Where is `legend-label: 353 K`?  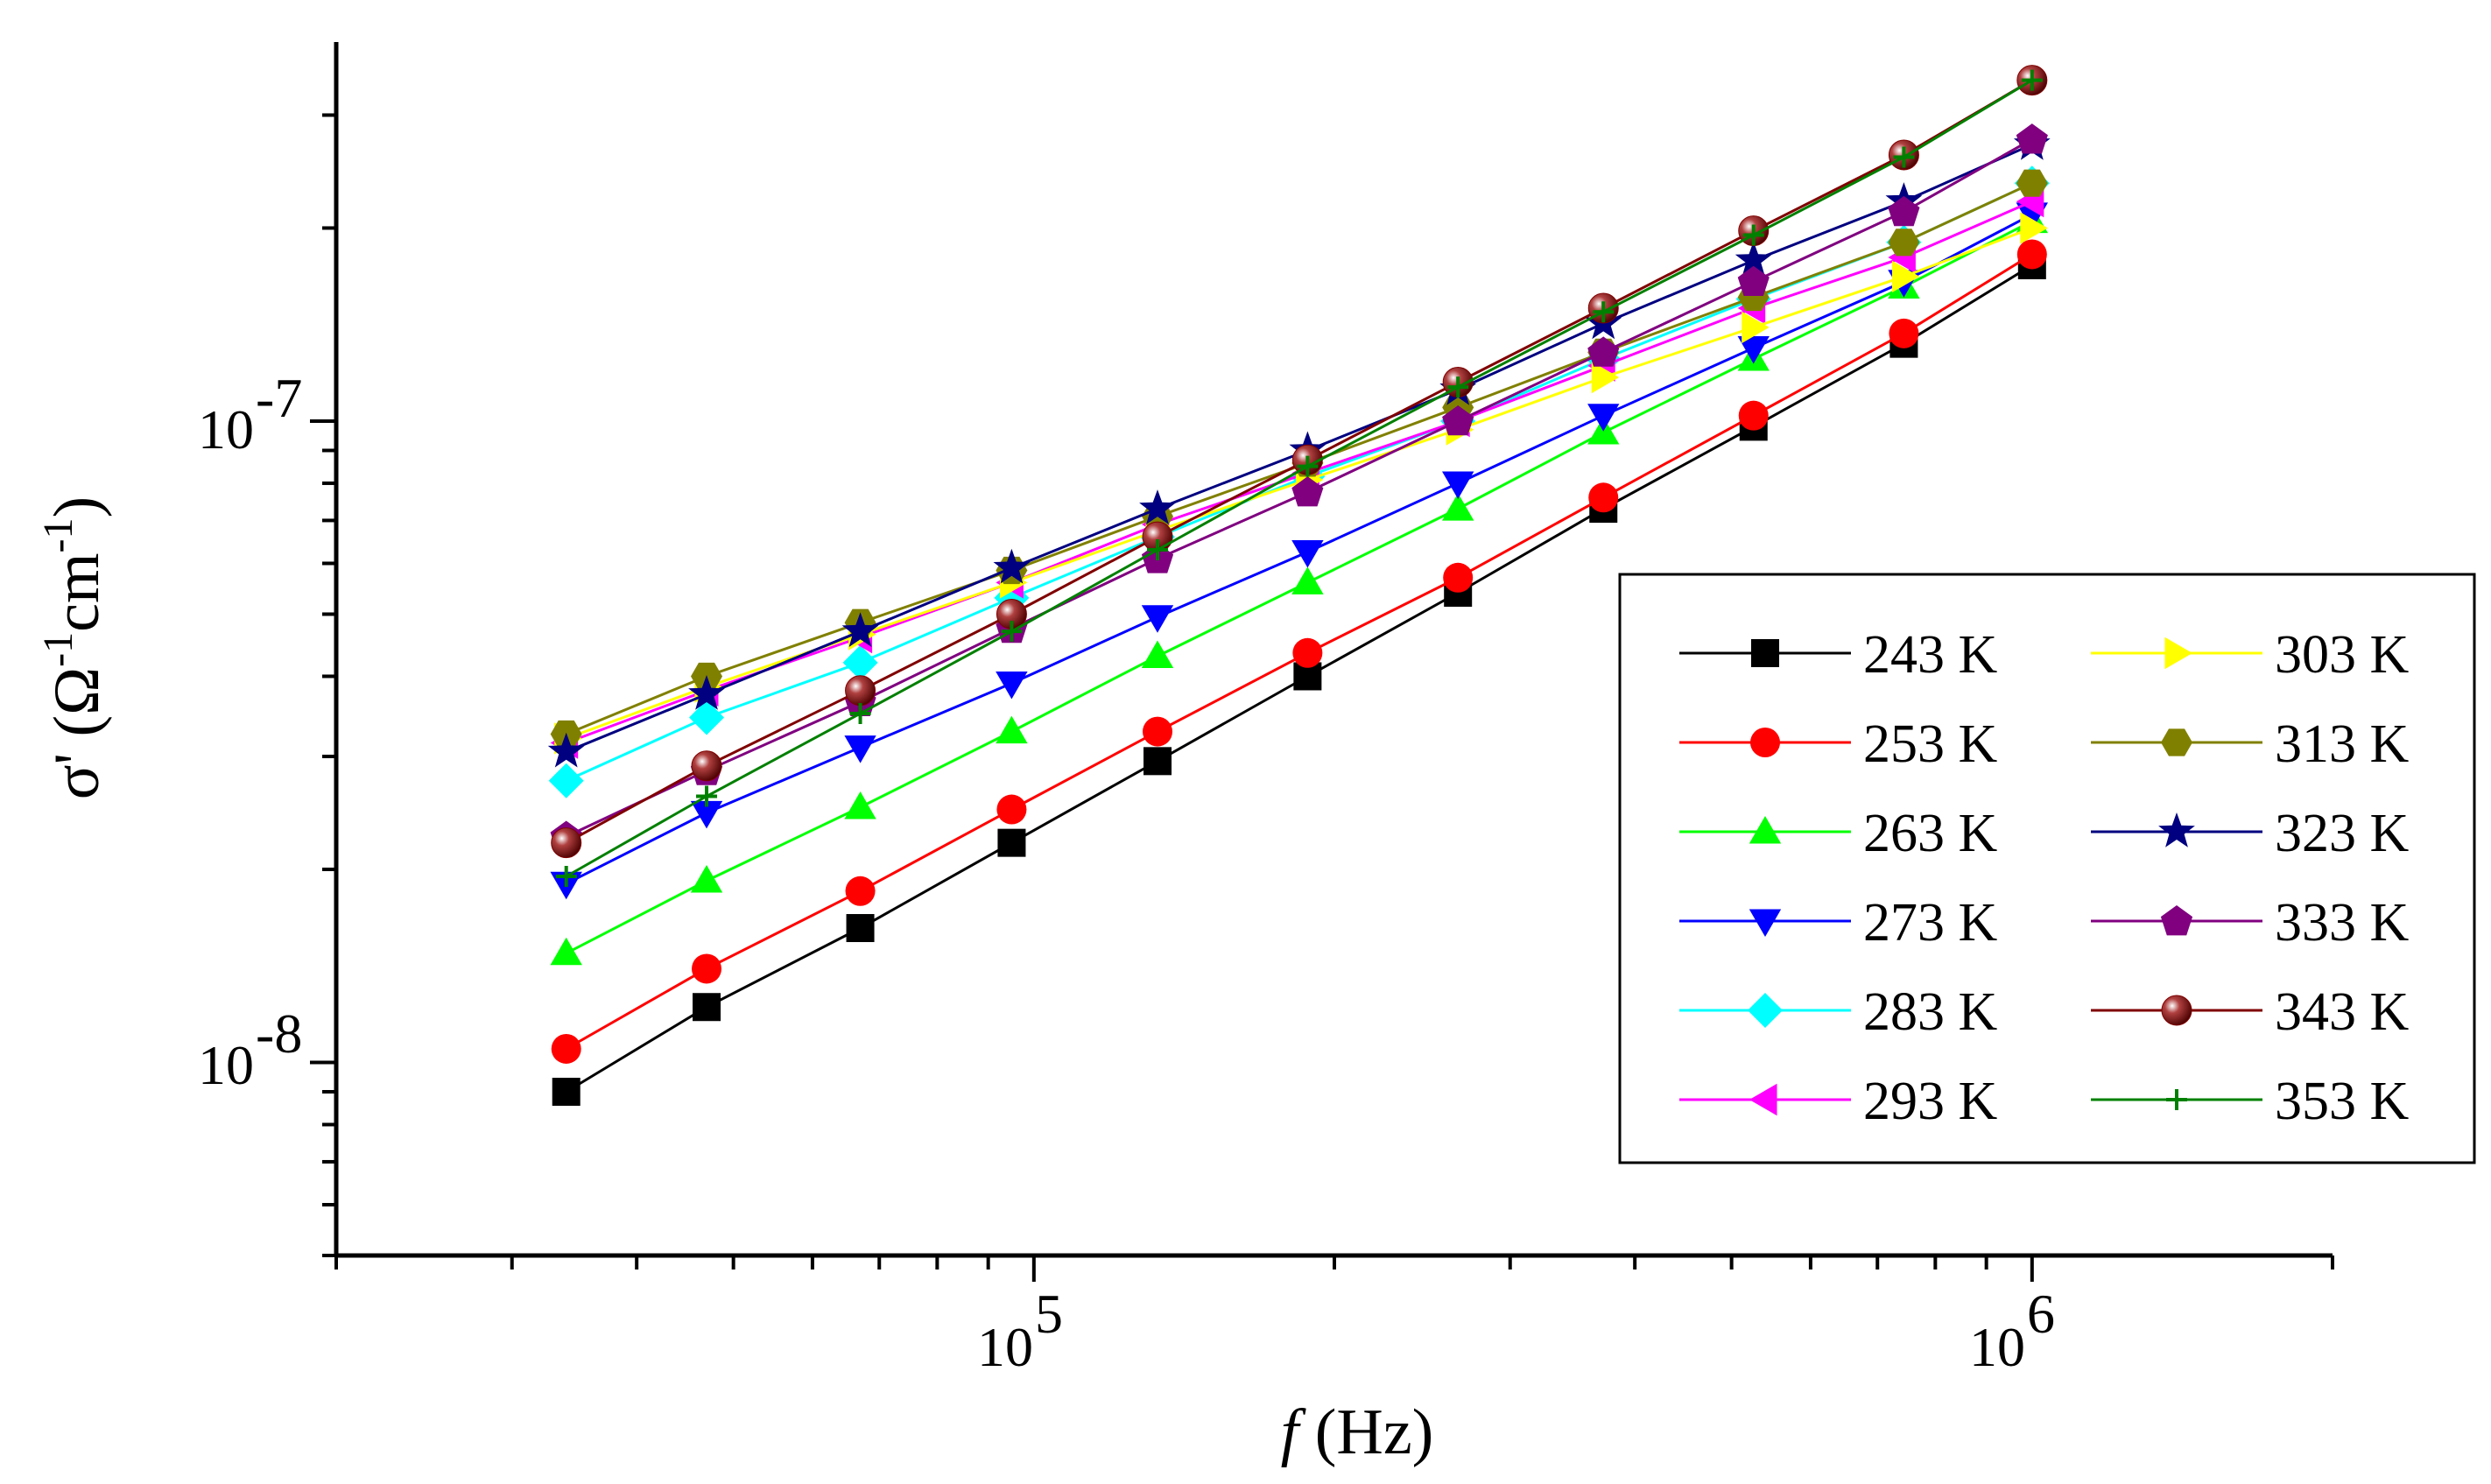
legend-label: 353 K is located at coordinates (2343, 1101).